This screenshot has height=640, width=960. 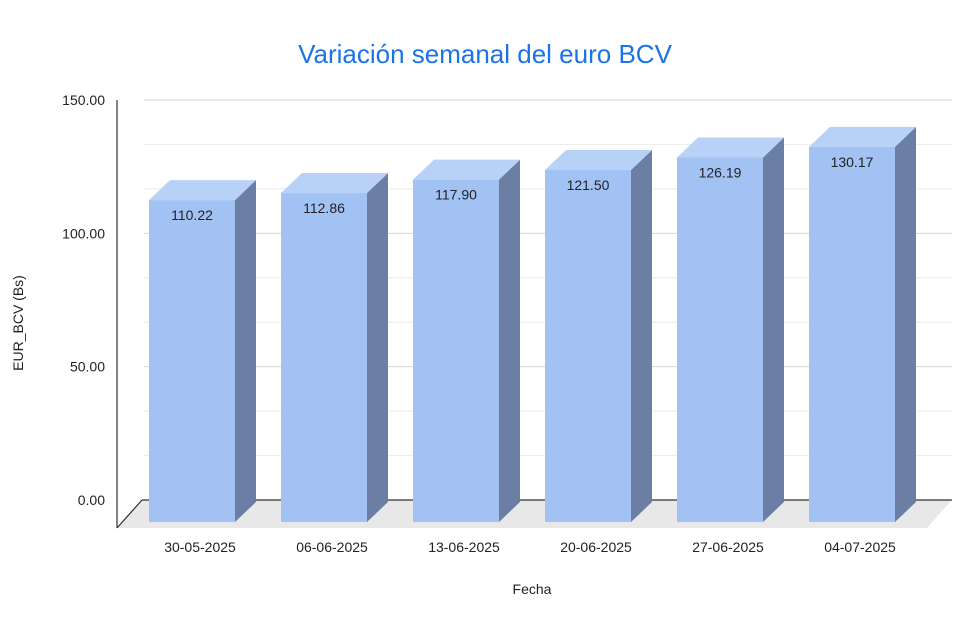 What do you see at coordinates (332, 547) in the screenshot?
I see `x-tick-label: 06-06-2025` at bounding box center [332, 547].